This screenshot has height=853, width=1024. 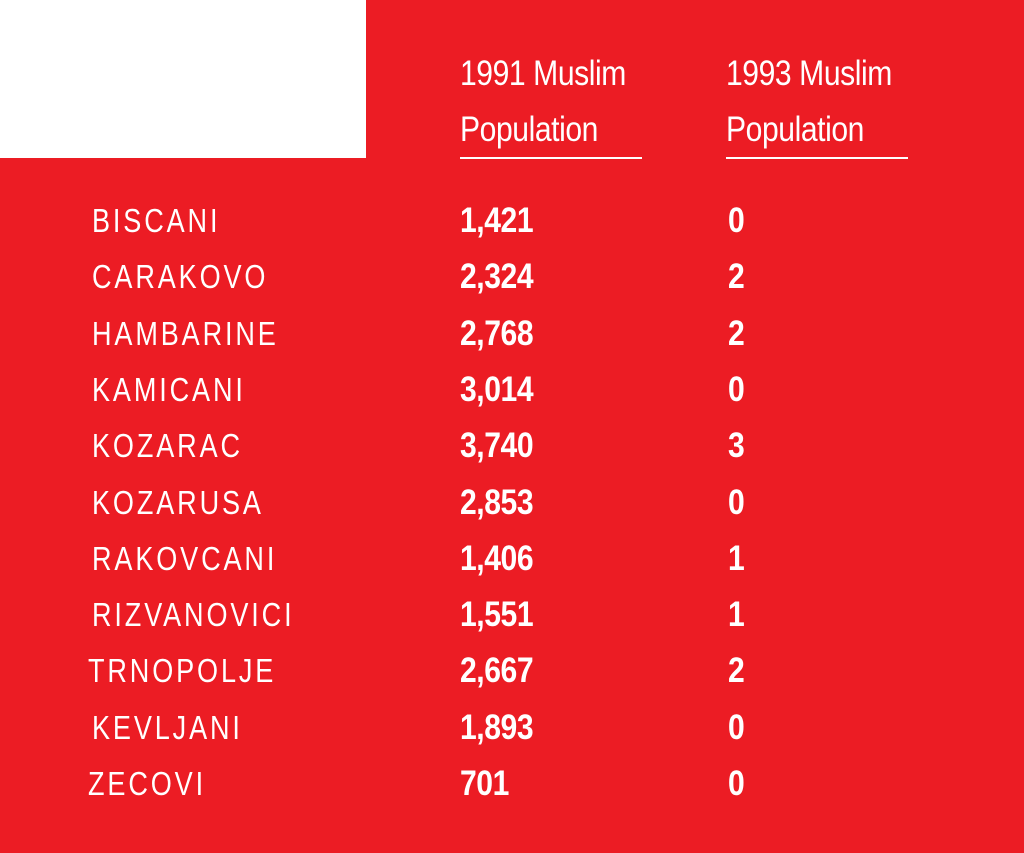 What do you see at coordinates (543, 102) in the screenshot?
I see `header-1991: 1991 Muslim Population` at bounding box center [543, 102].